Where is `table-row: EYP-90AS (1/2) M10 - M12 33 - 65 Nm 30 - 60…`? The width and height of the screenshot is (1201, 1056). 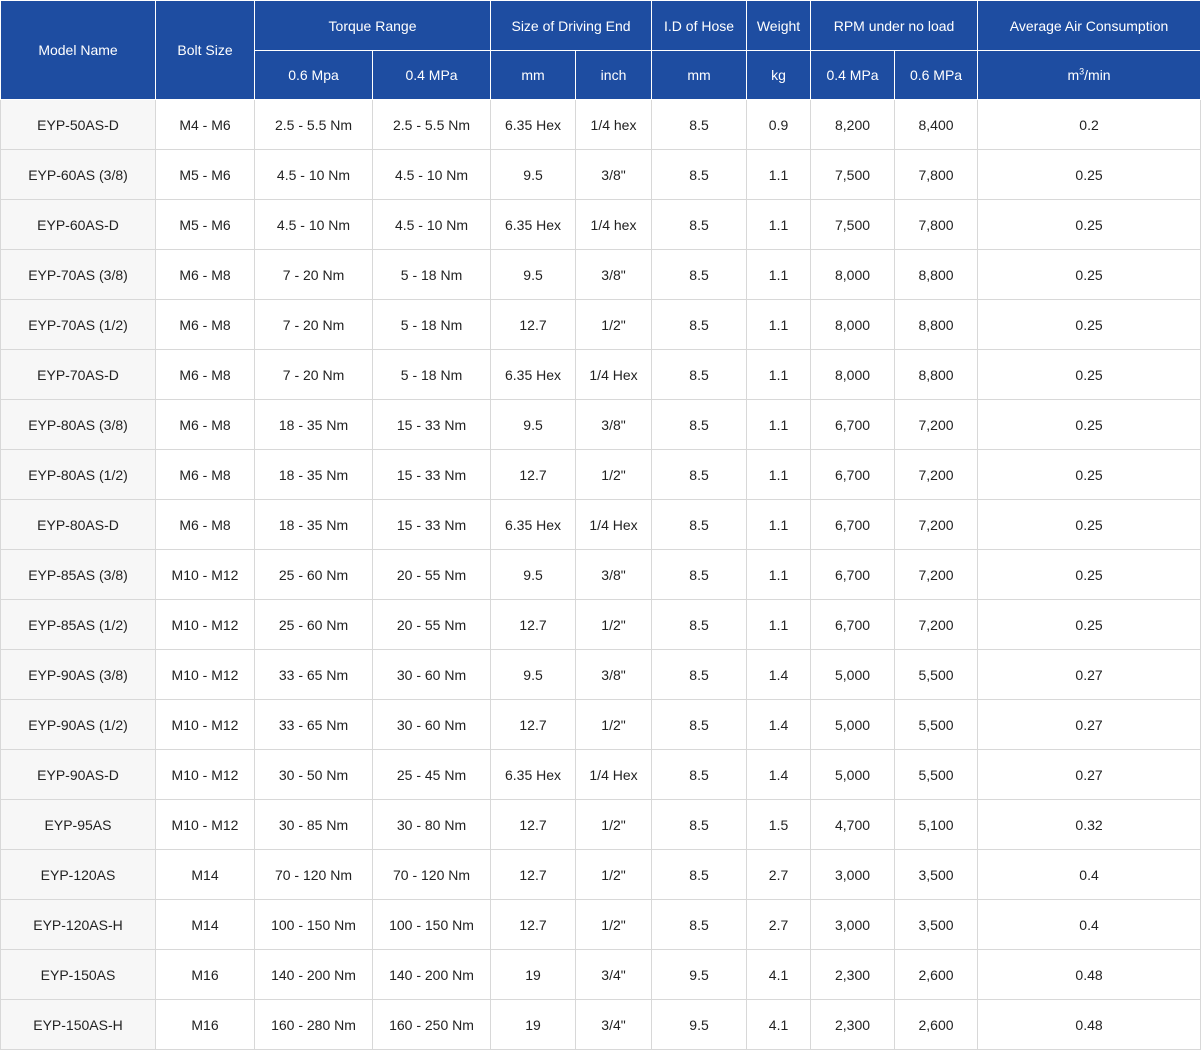 table-row: EYP-90AS (1/2) M10 - M12 33 - 65 Nm 30 - 60… is located at coordinates (600, 724).